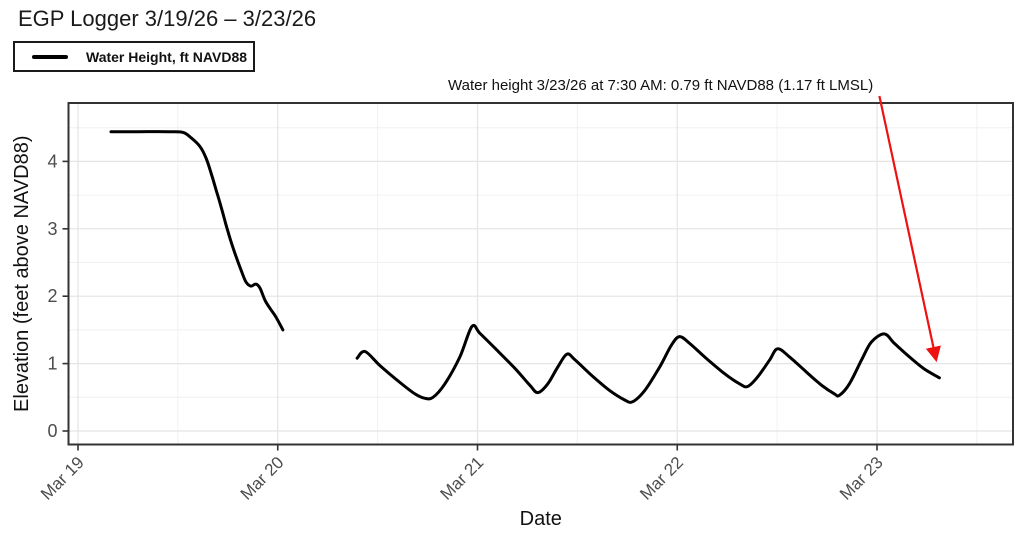  Describe the element at coordinates (52, 364) in the screenshot. I see `y-tick-label: 1` at that location.